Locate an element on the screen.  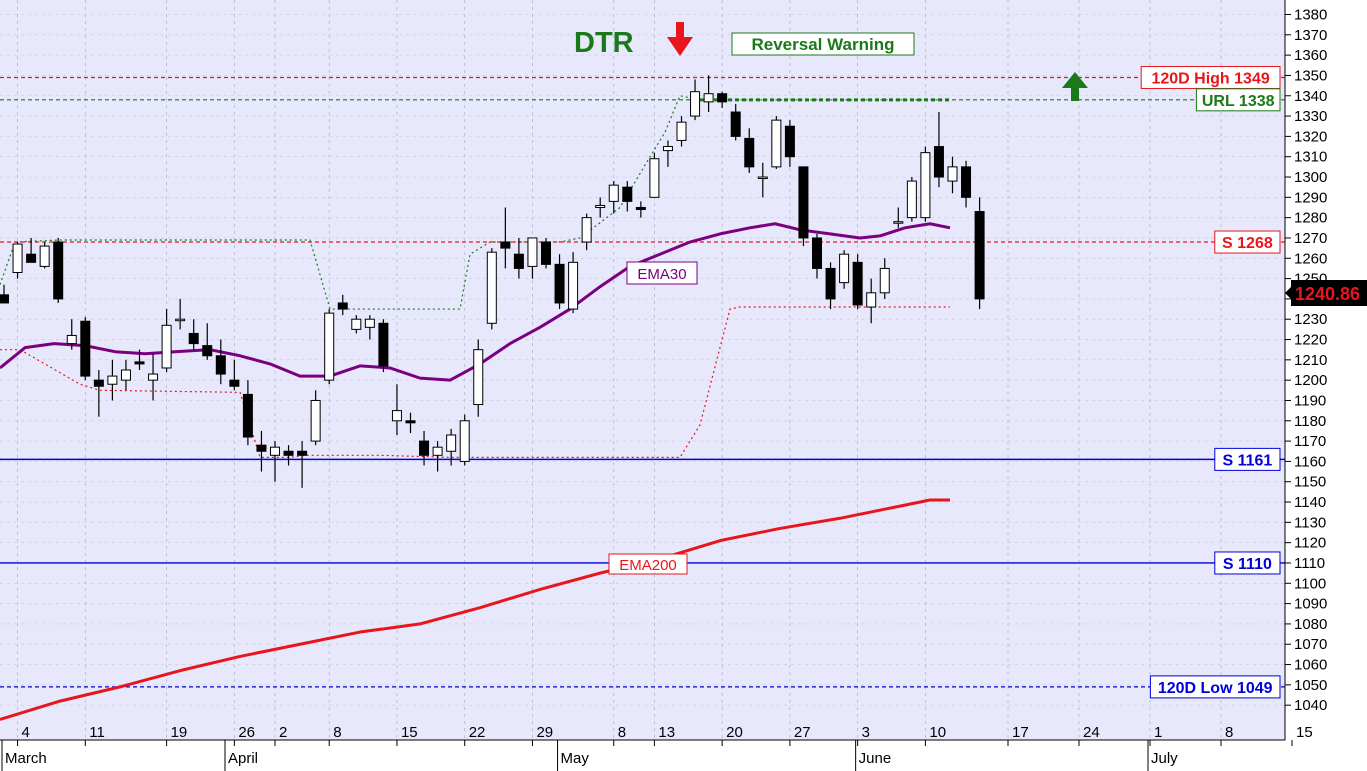
month-label: June is located at coordinates (875, 758).